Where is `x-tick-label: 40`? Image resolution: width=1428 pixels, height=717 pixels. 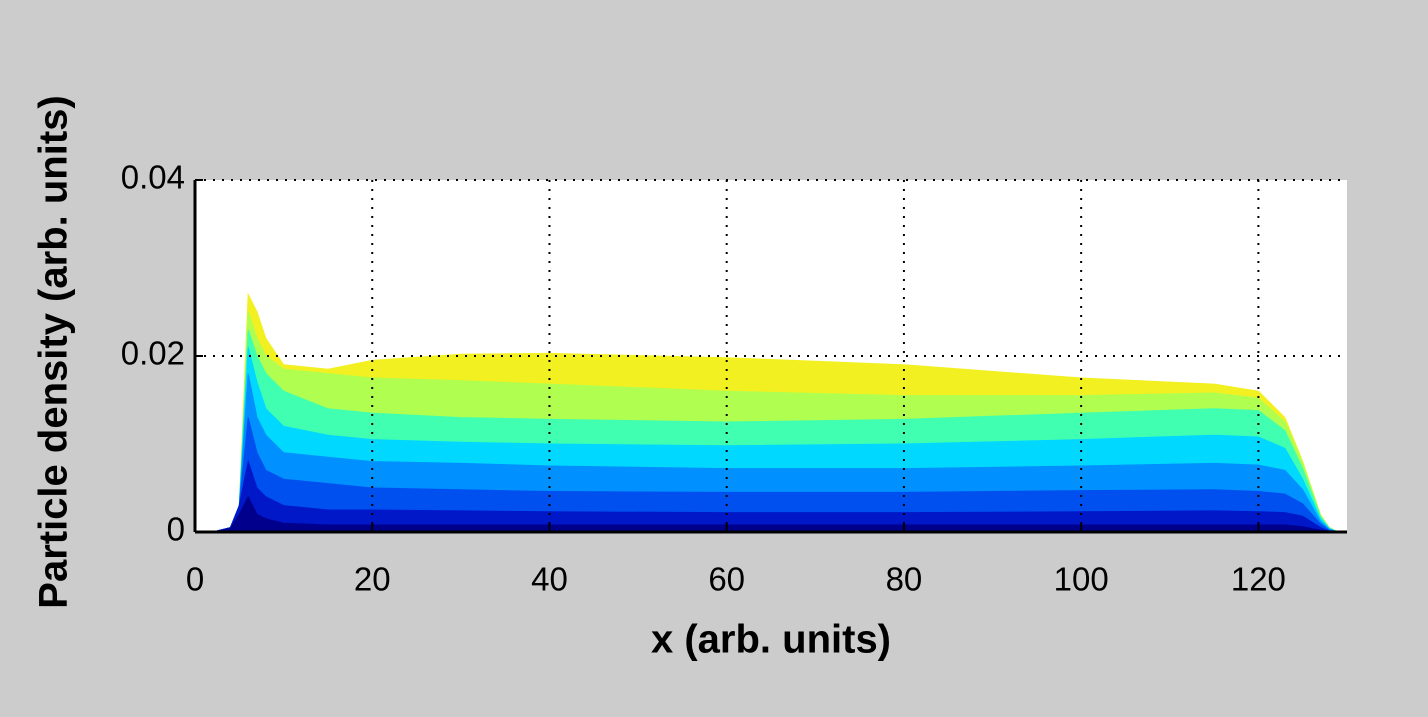 x-tick-label: 40 is located at coordinates (549, 579).